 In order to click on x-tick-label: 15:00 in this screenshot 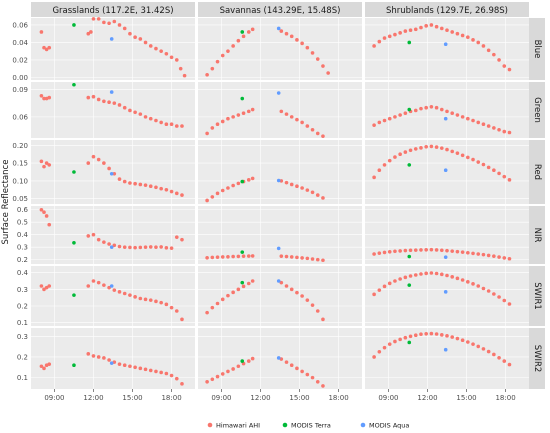, I will do `click(466, 398)`.